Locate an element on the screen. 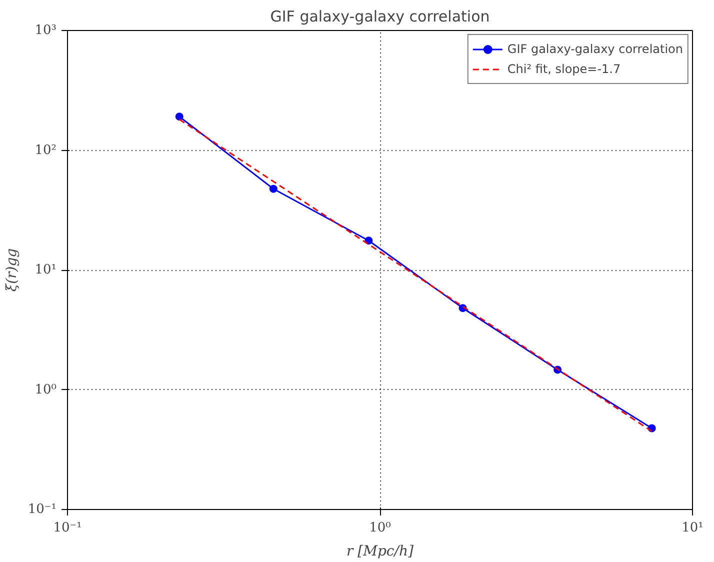 The width and height of the screenshot is (714, 562). x-tick-label: 10⁻¹ is located at coordinates (67, 528).